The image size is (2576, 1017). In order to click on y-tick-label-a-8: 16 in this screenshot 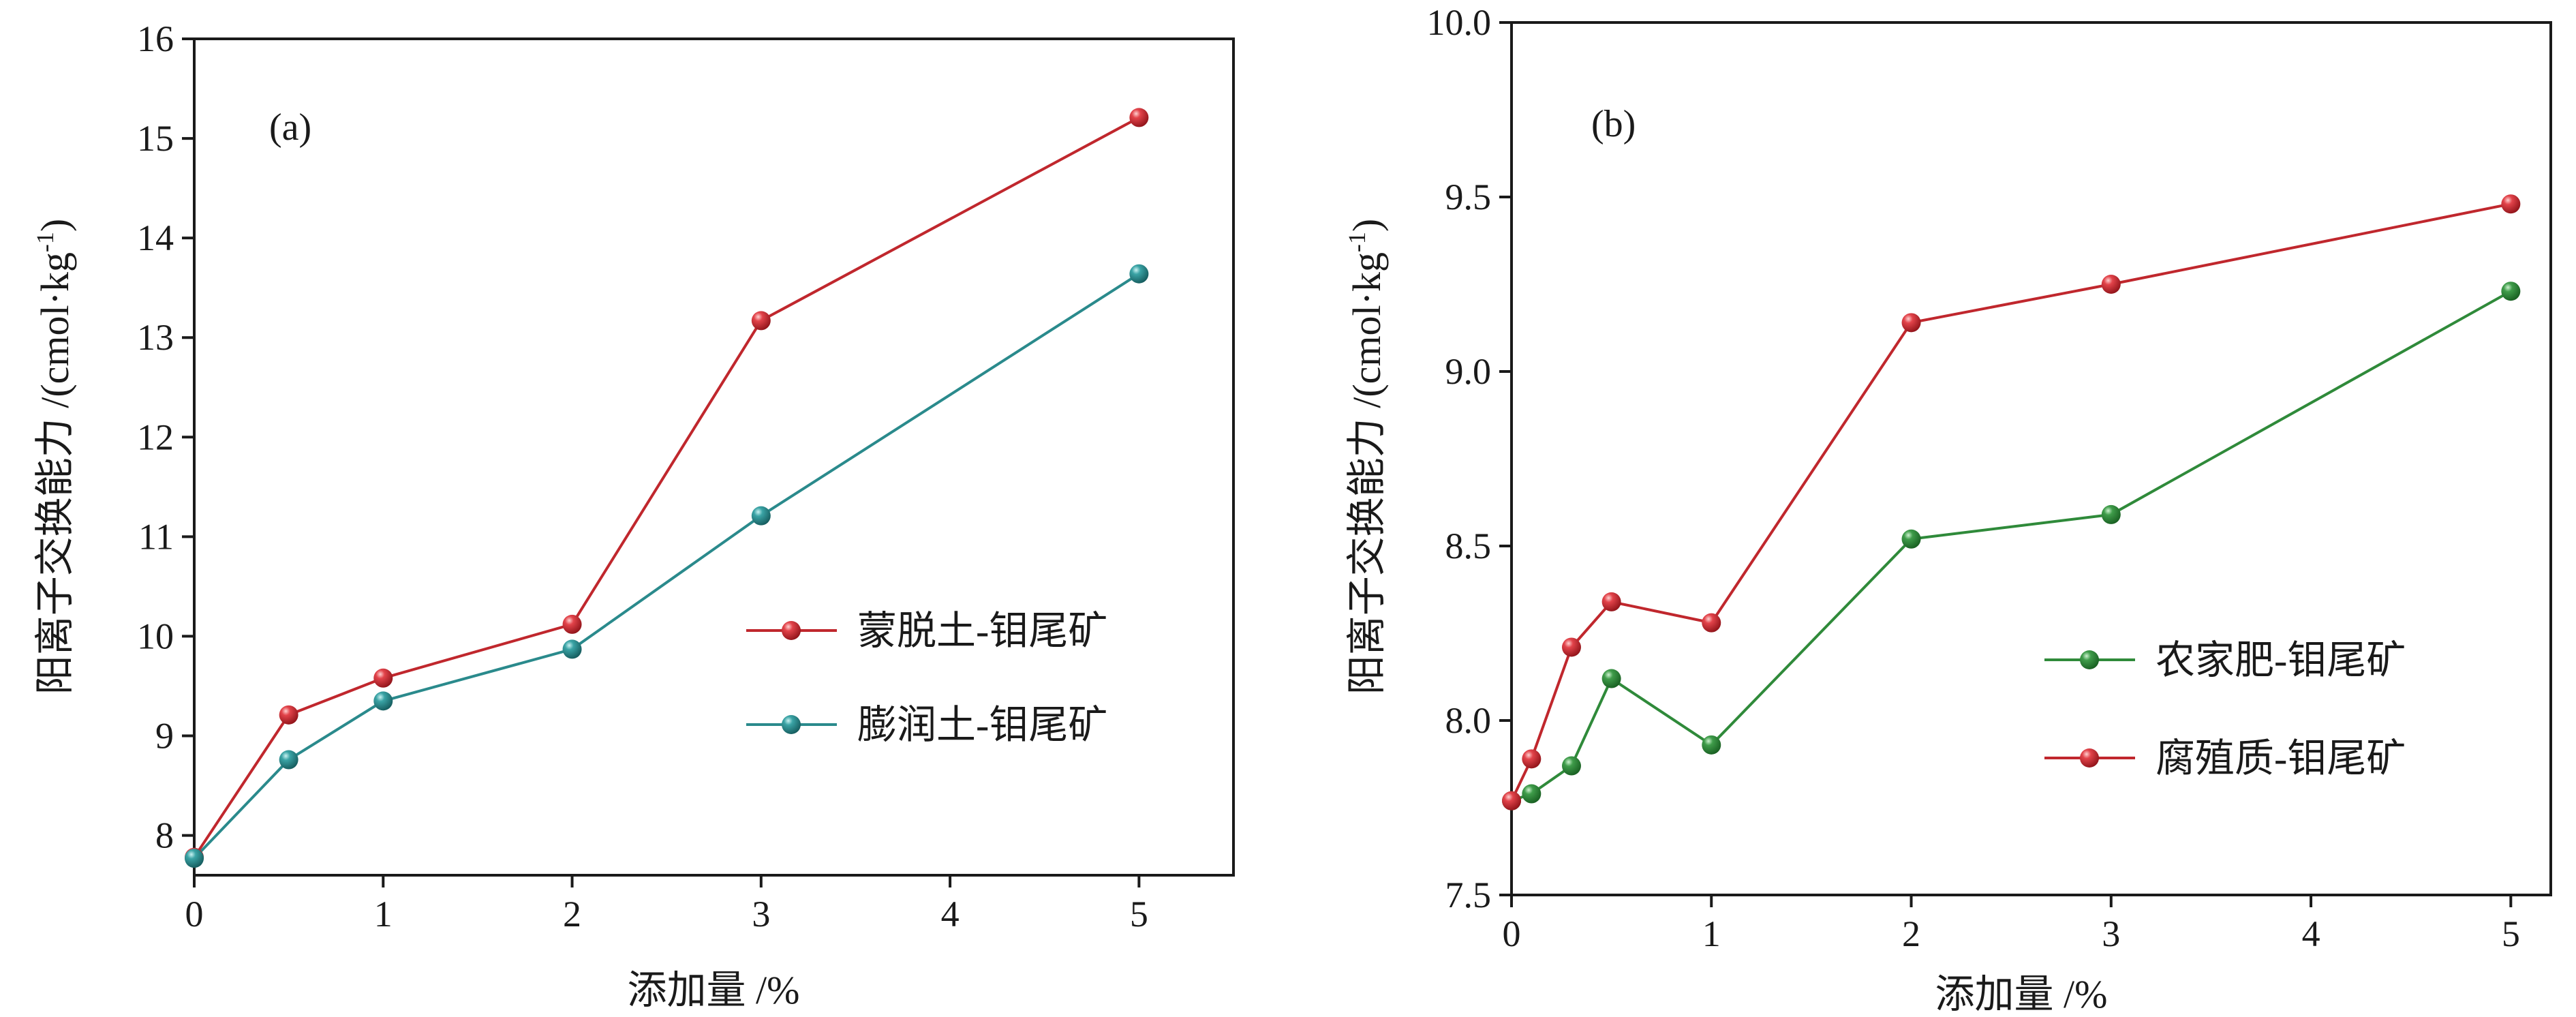, I will do `click(155, 38)`.